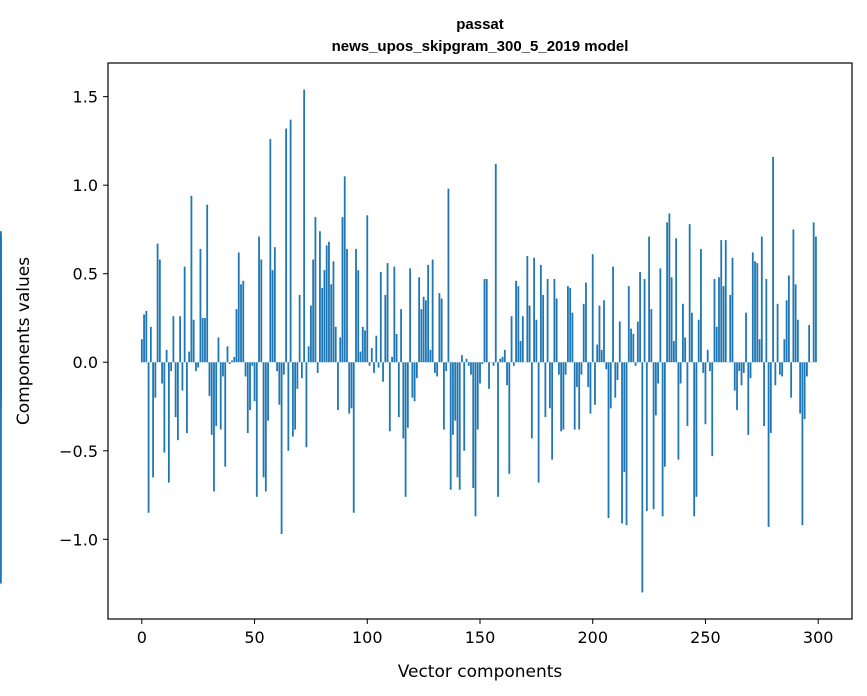  I want to click on x-tick-label: 150, so click(480, 637).